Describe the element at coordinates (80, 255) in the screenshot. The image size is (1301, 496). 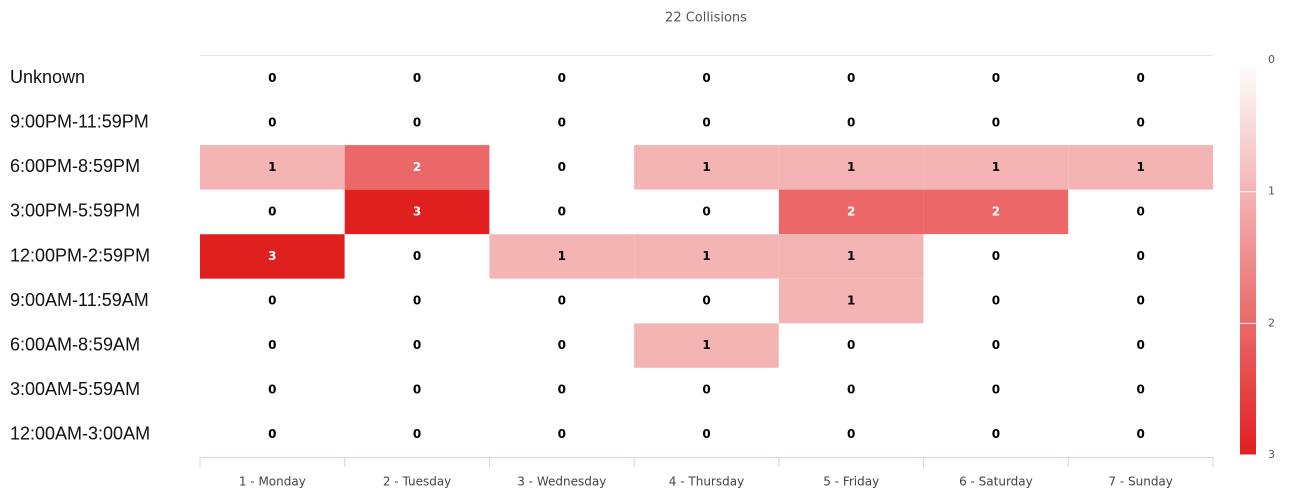
I see `row-label: 12:00PM-2:59PM` at that location.